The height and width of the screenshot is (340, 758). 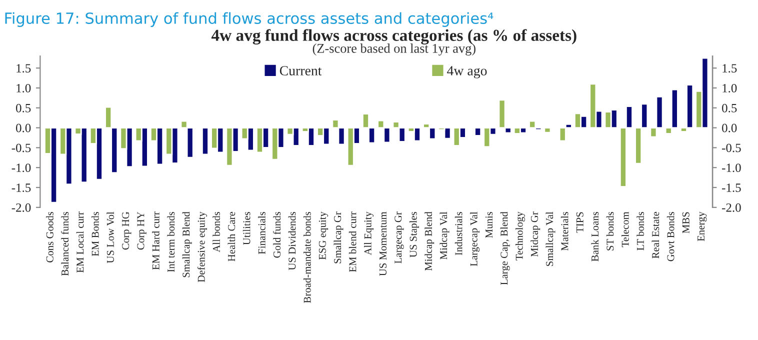 I want to click on y-tick-label: -1.0, so click(x=21, y=168).